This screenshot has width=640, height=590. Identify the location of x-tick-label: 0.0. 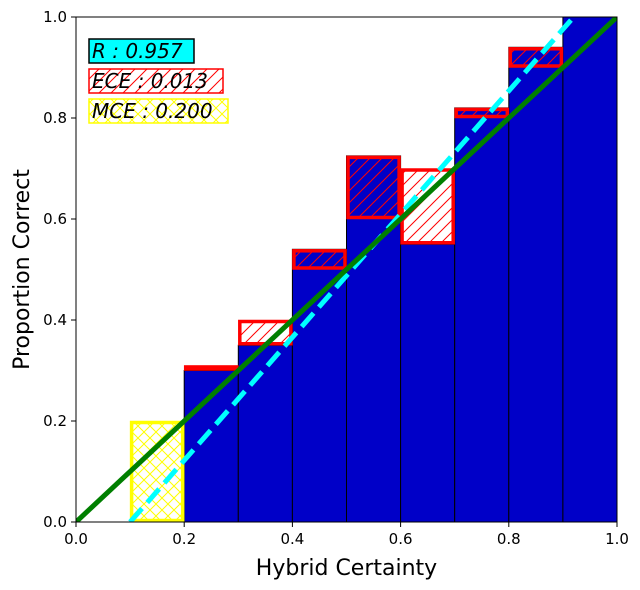
(76, 539).